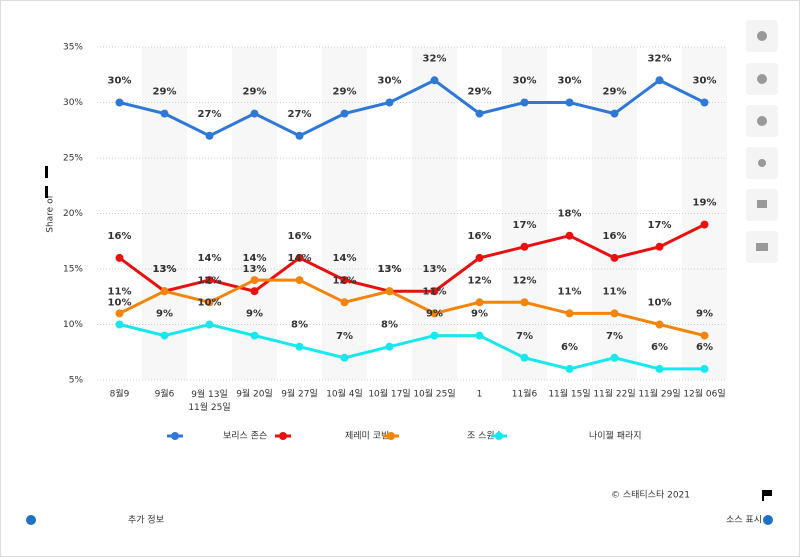  Describe the element at coordinates (165, 394) in the screenshot. I see `x-tick-label: 9월6` at that location.